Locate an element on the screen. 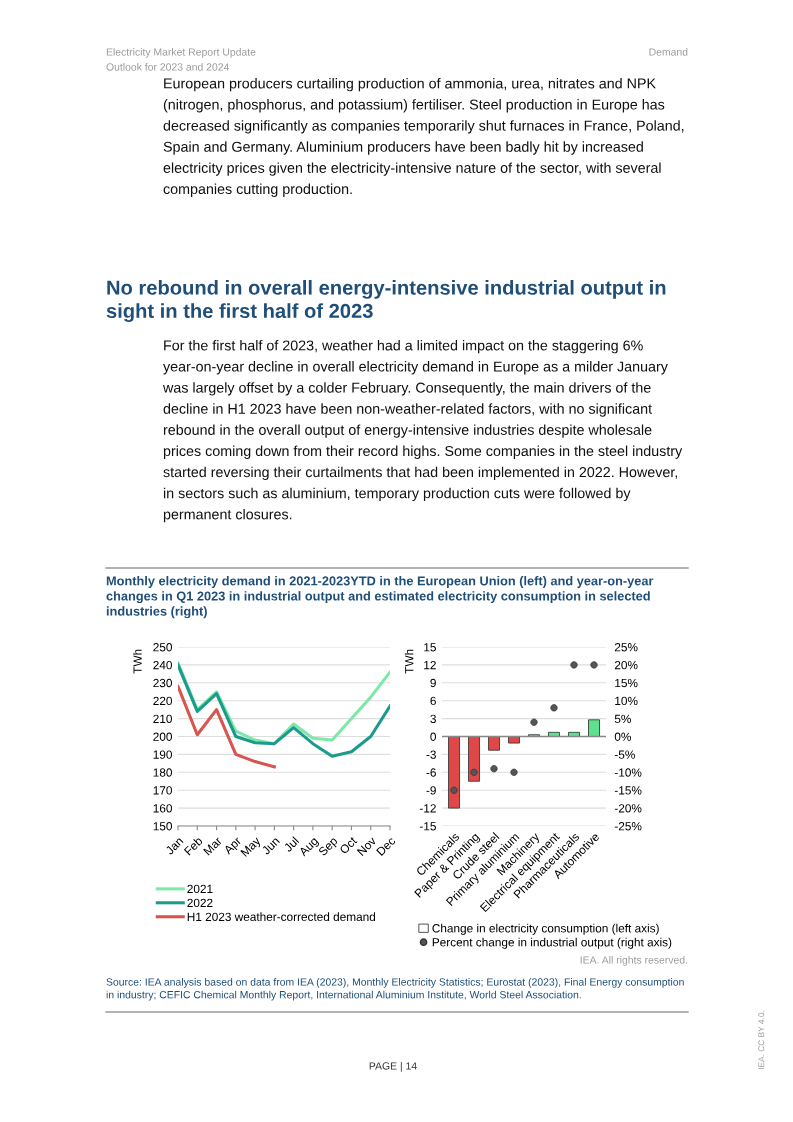 This screenshot has height=1122, width=793. text: No rebound in overall energy-intensive industrial output in sight in the first half of 2023 is located at coordinates (386, 301).